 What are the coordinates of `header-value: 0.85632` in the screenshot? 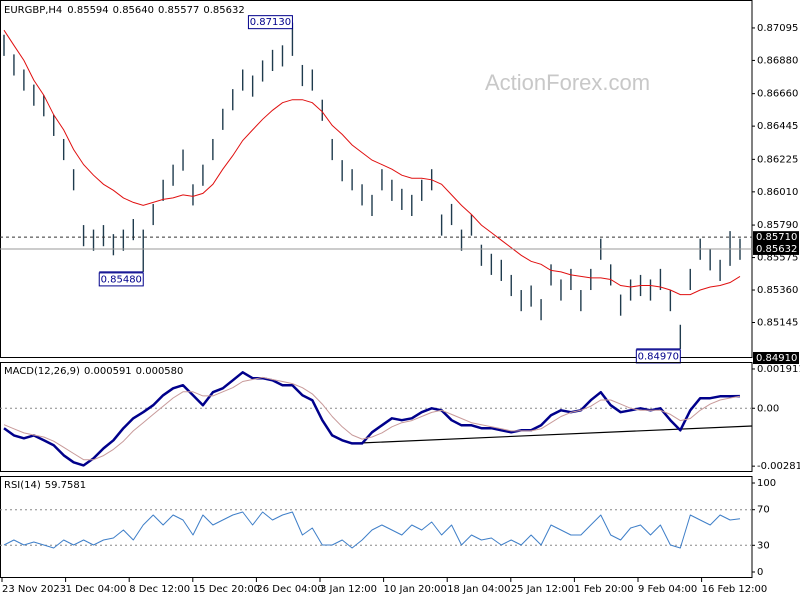 It's located at (223, 10).